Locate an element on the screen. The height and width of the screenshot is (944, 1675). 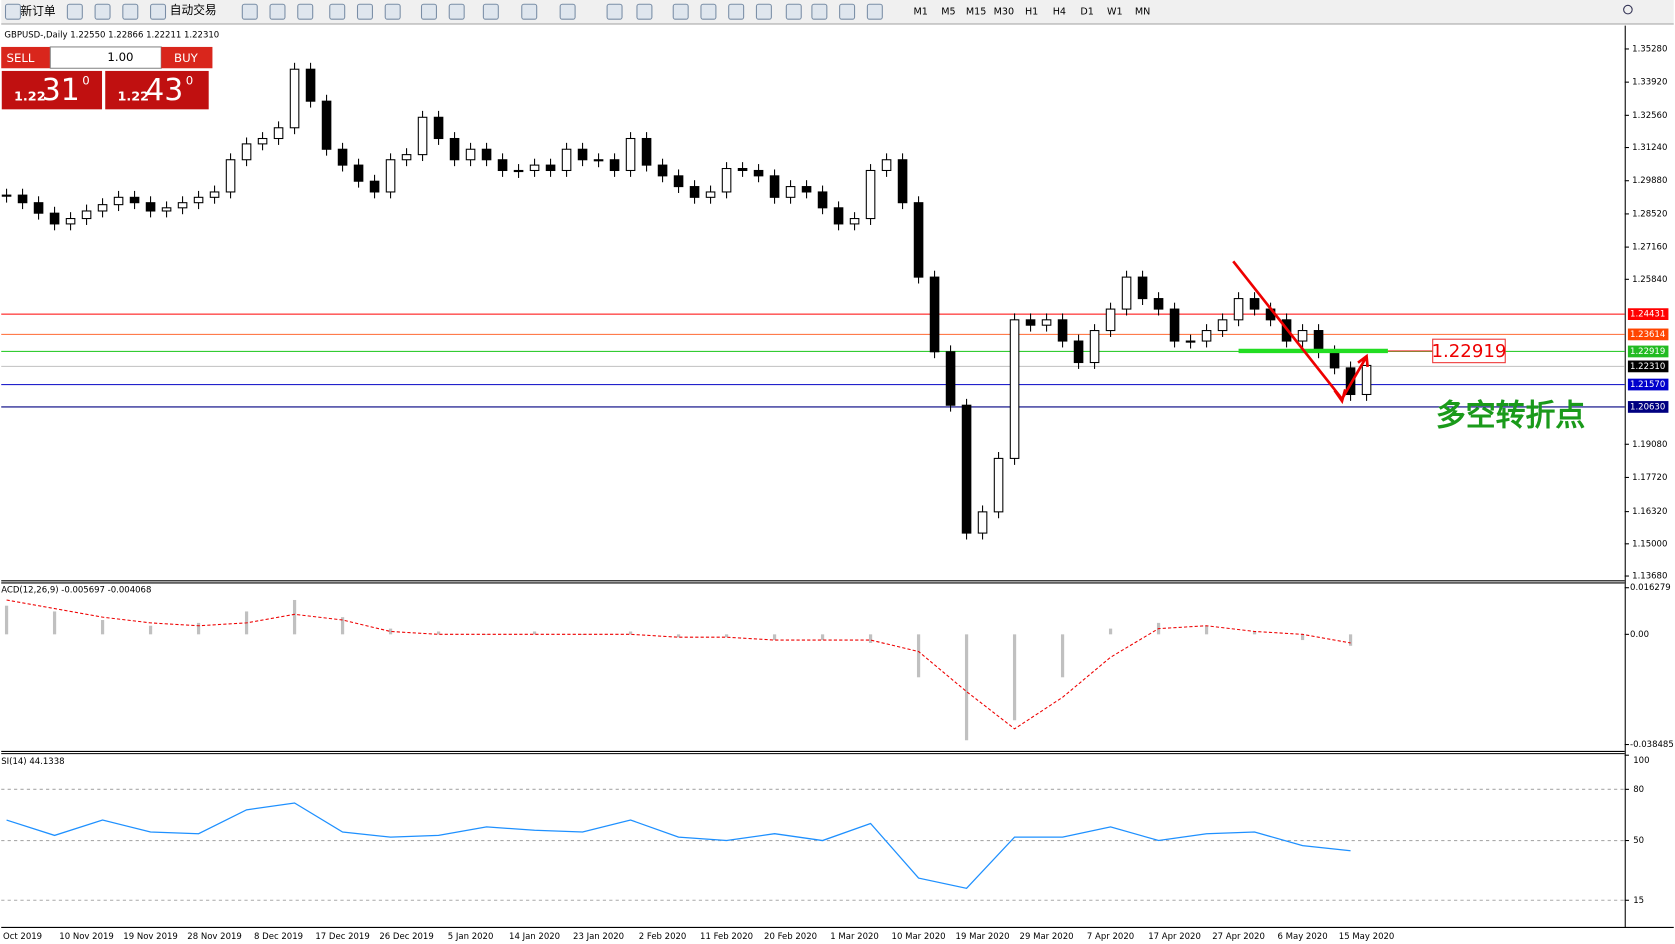
macd-signal is located at coordinates (678, 664).